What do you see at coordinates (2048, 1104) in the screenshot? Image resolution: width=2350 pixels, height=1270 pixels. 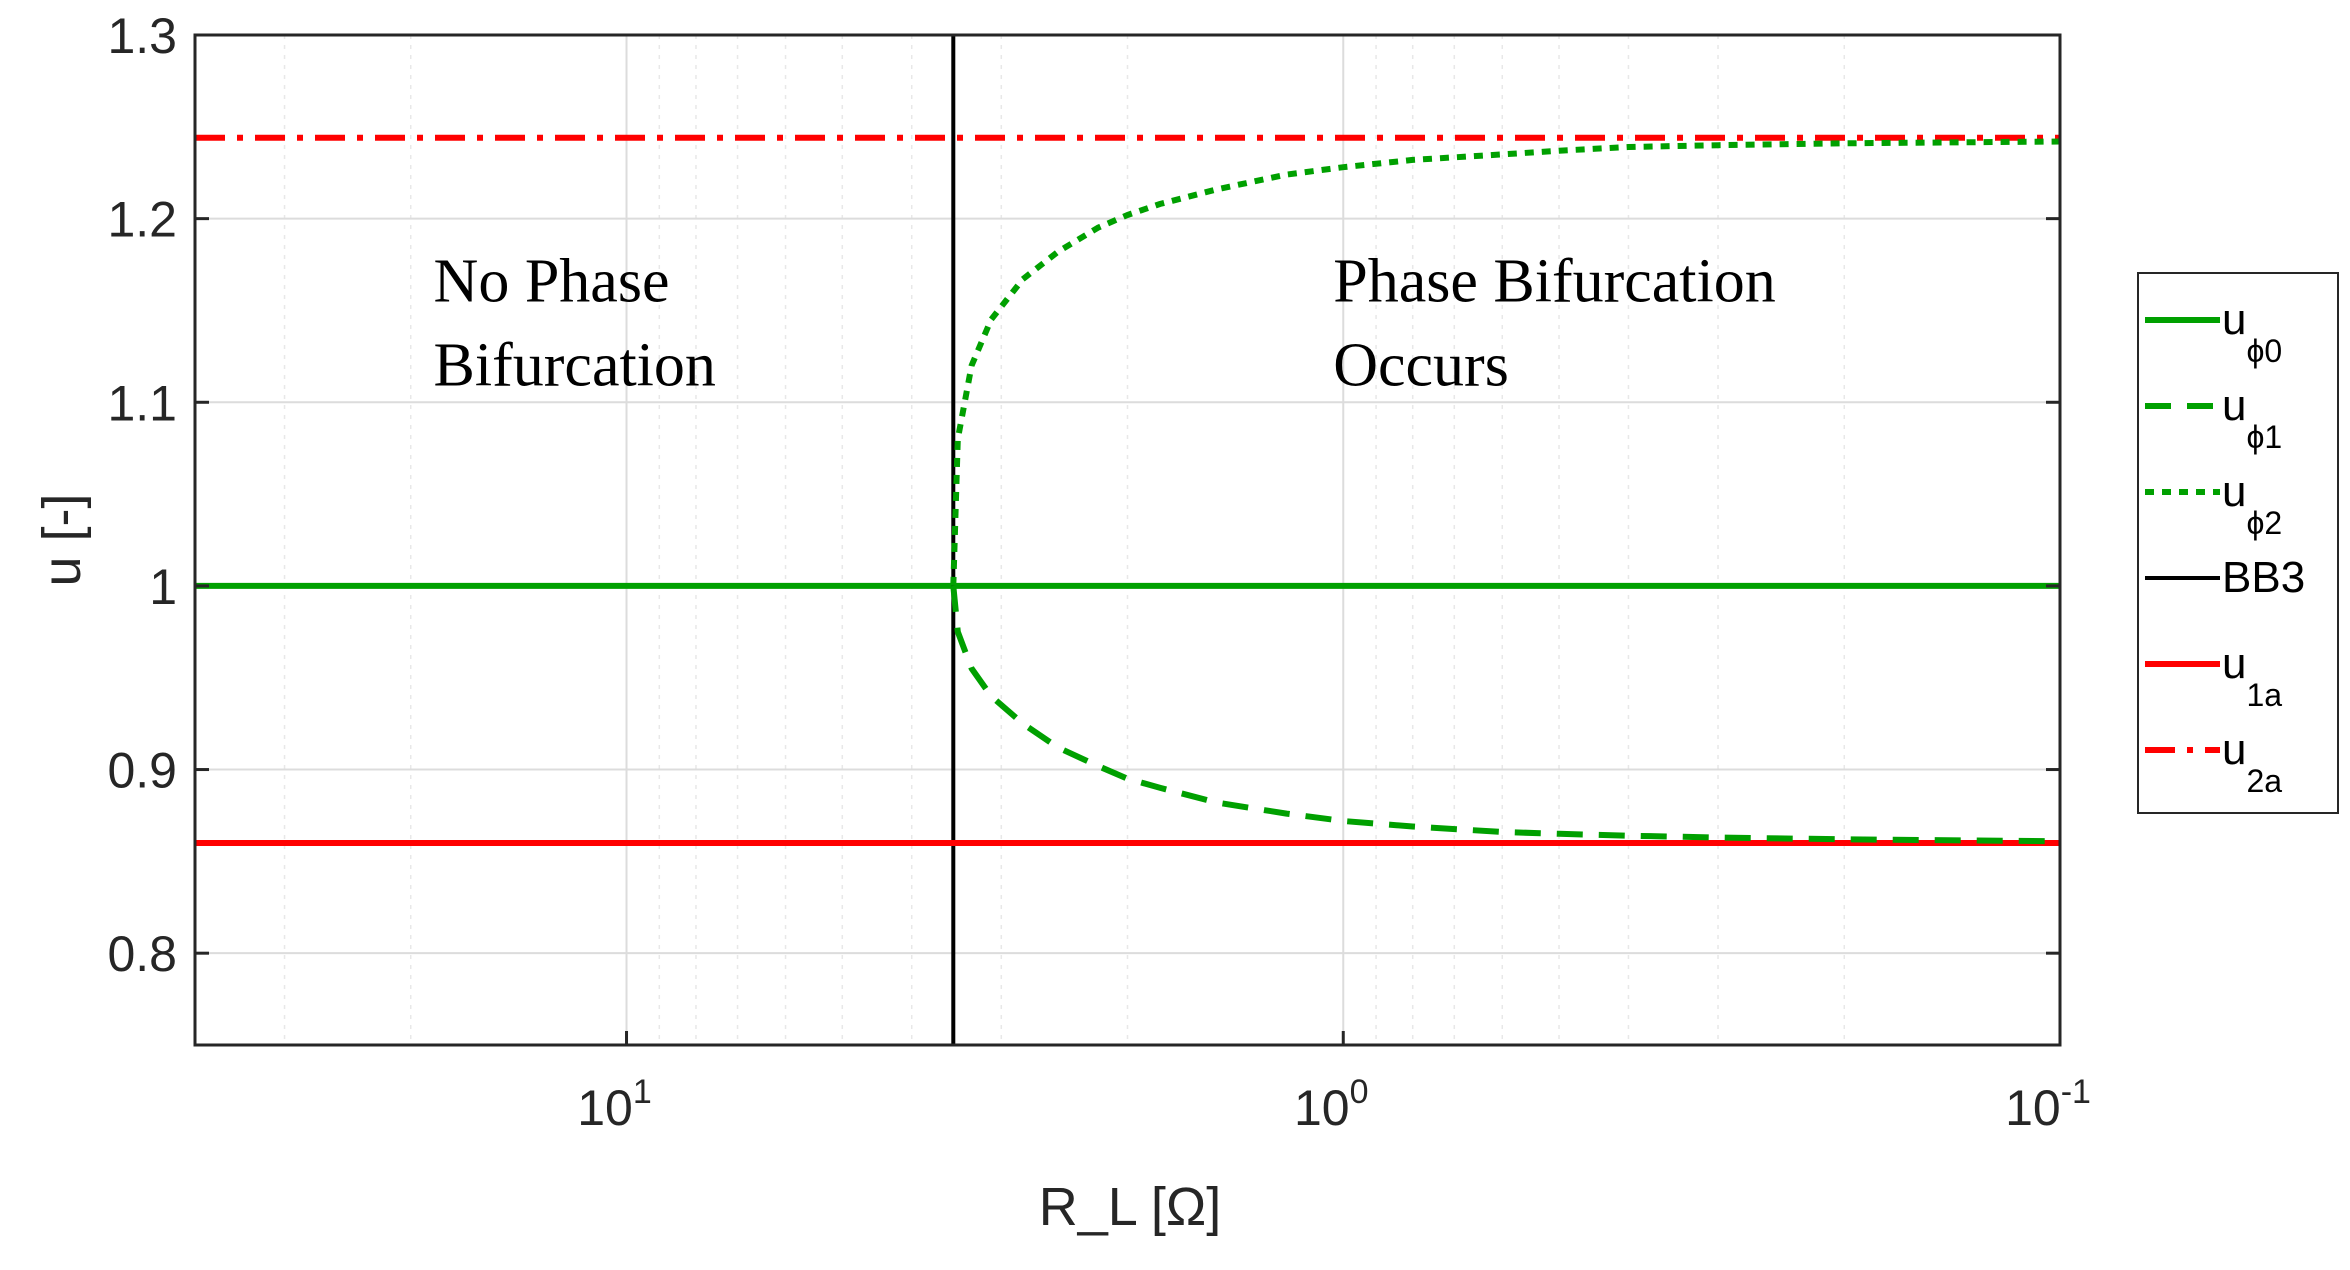 I see `x-tick-label: 10⁻¹` at bounding box center [2048, 1104].